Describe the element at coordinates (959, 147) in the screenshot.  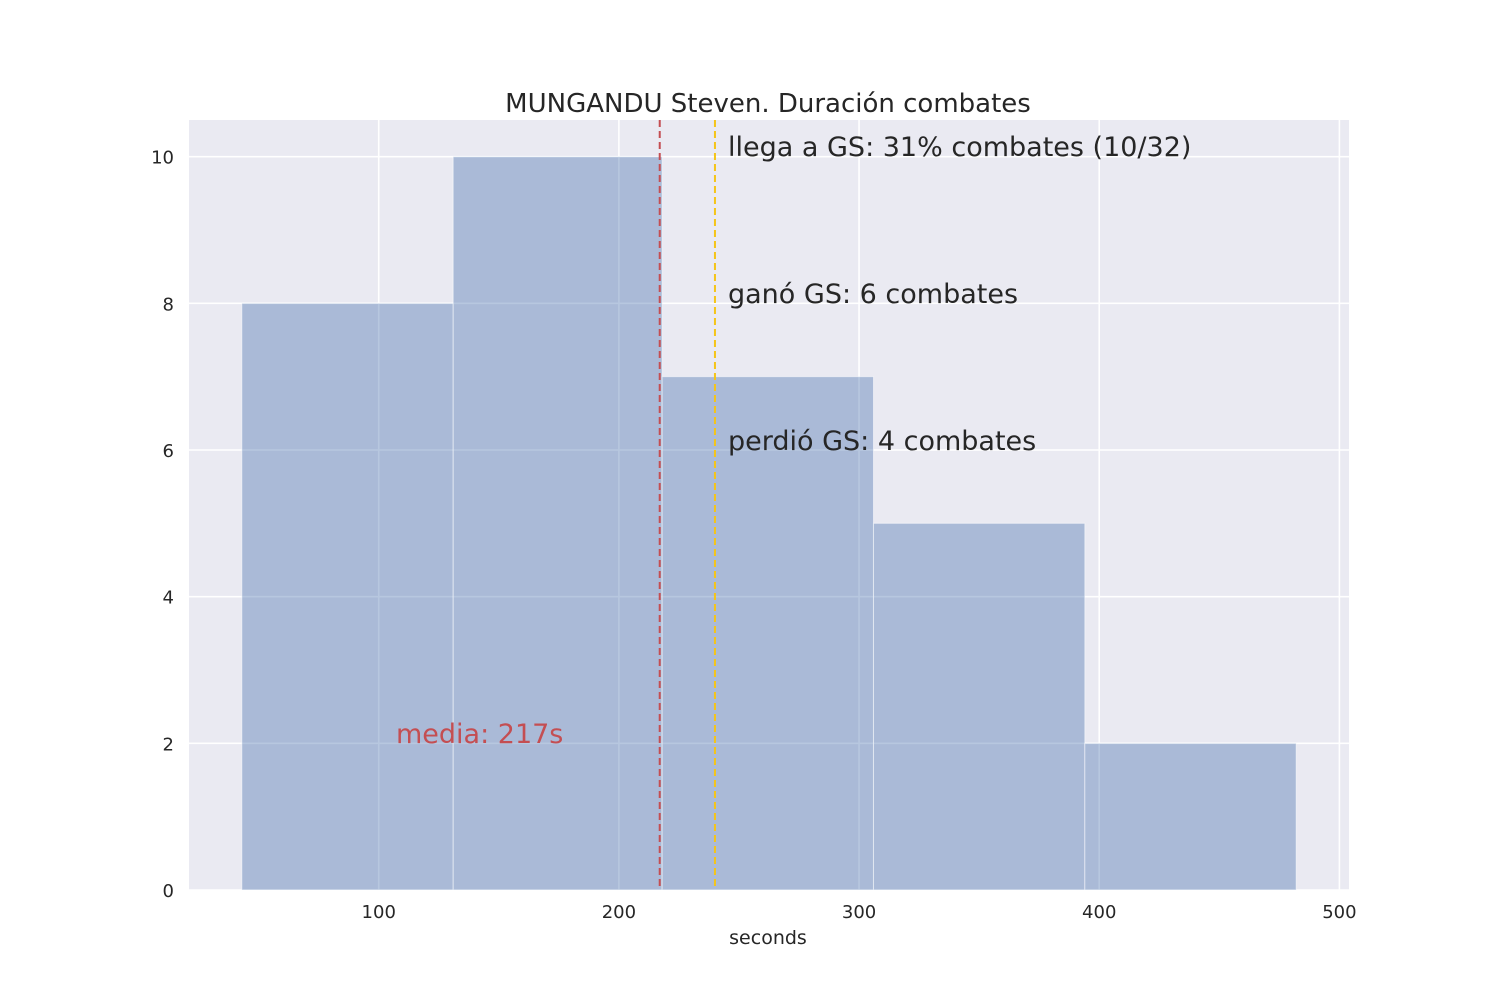
I see `annotation-gs-reach: llega a GS: 31% combates (10/32)` at that location.